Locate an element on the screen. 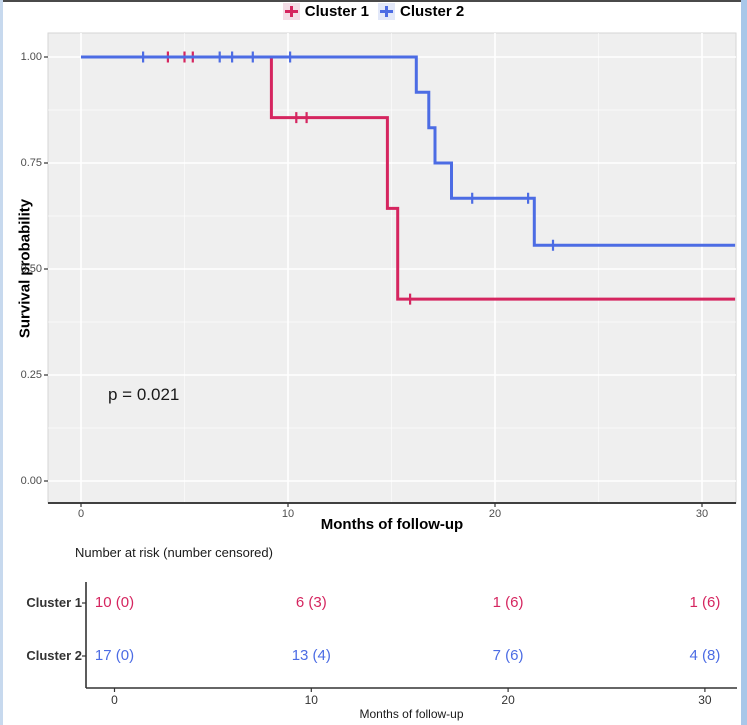 The width and height of the screenshot is (747, 725). y-tick-label: 0.00 is located at coordinates (31, 481).